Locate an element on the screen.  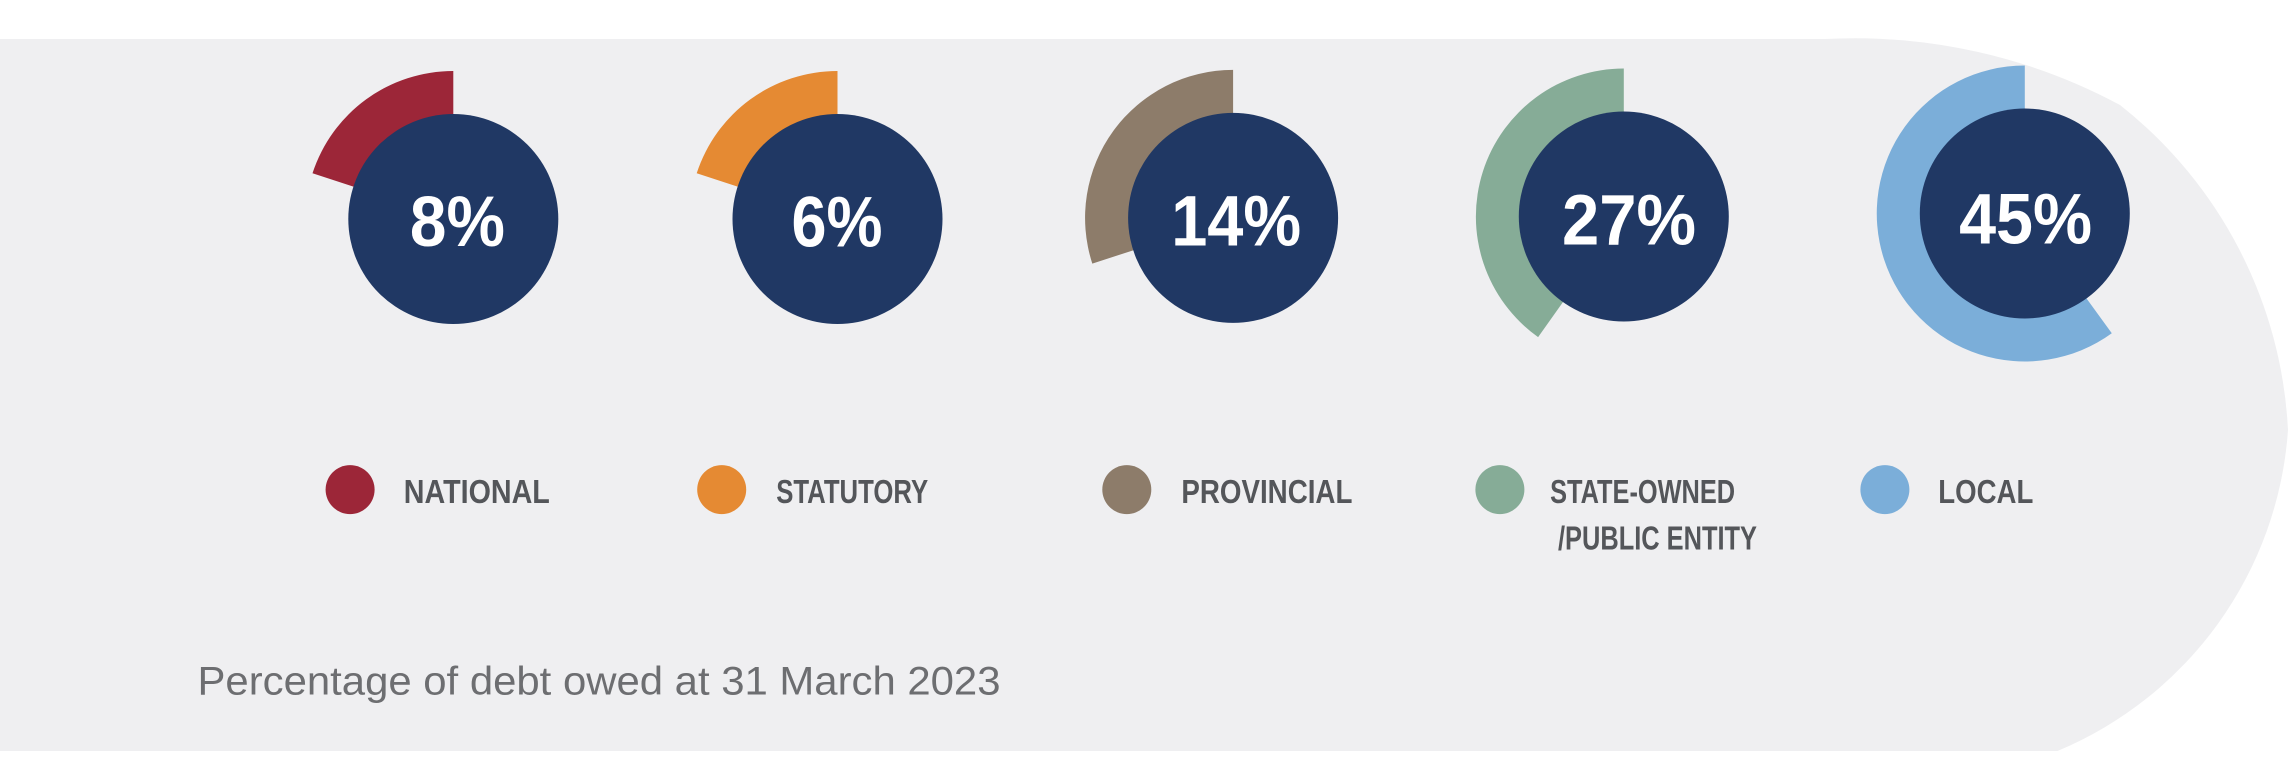
svg-text: 14% is located at coordinates (1236, 222).